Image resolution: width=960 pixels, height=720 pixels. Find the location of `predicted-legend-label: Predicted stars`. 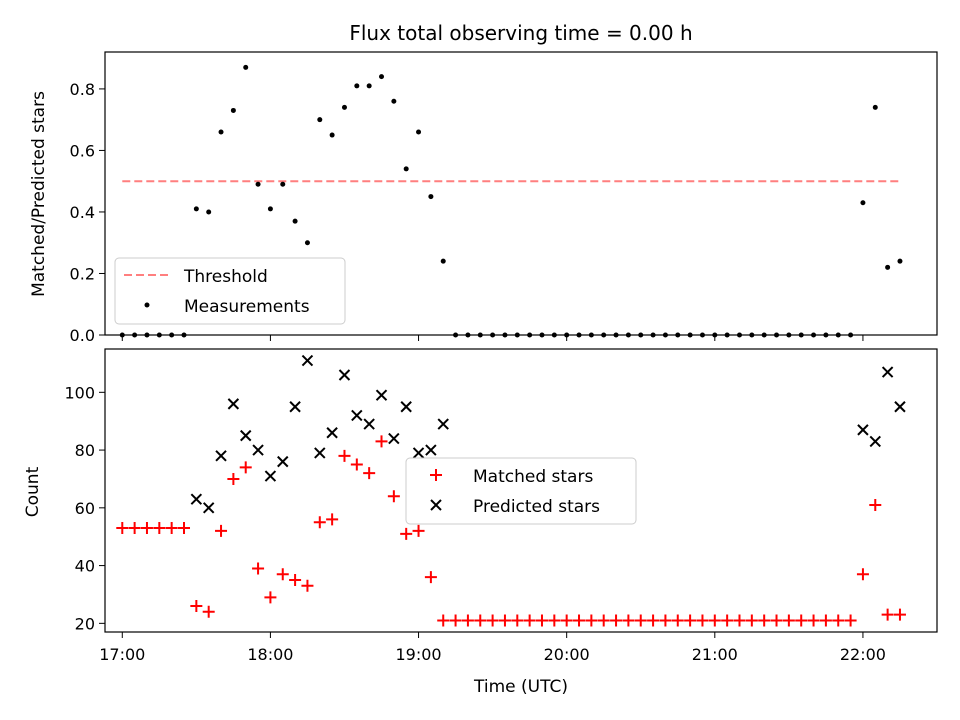

predicted-legend-label: Predicted stars is located at coordinates (536, 507).